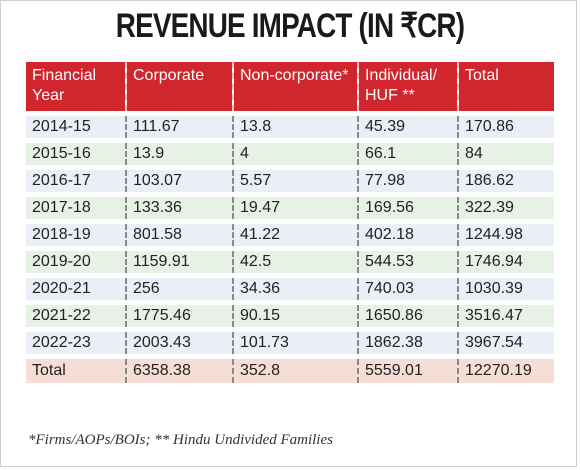 This screenshot has height=470, width=580. I want to click on cell-year: 2016-17, so click(76, 179).